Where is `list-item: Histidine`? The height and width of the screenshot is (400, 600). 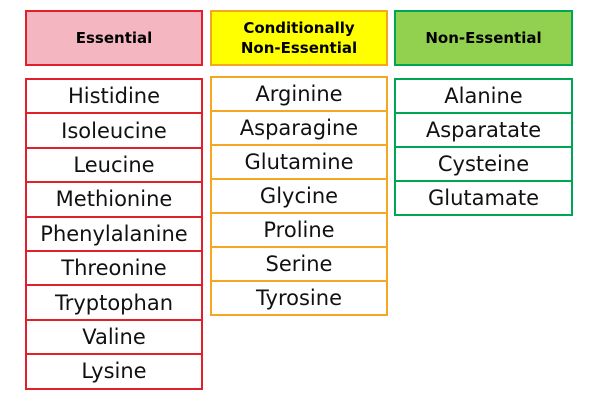 list-item: Histidine is located at coordinates (114, 96).